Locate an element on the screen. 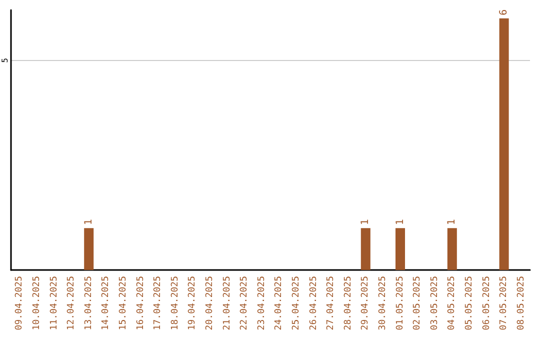  x-tick-label: 04.05.2025 is located at coordinates (452, 303).